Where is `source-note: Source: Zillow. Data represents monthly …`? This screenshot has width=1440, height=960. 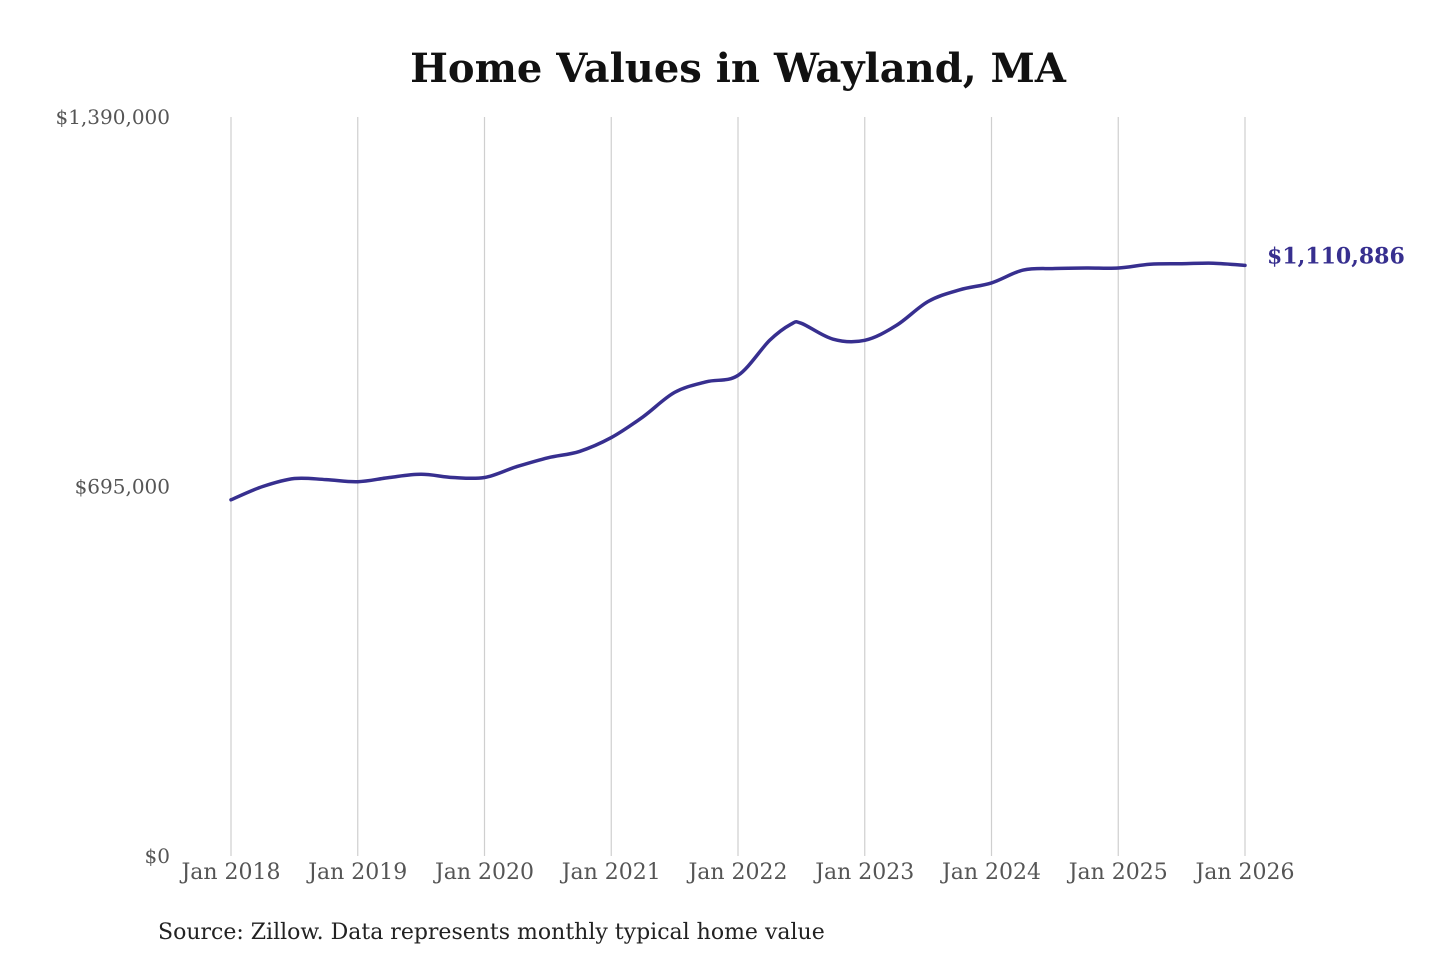 source-note: Source: Zillow. Data represents monthly … is located at coordinates (491, 932).